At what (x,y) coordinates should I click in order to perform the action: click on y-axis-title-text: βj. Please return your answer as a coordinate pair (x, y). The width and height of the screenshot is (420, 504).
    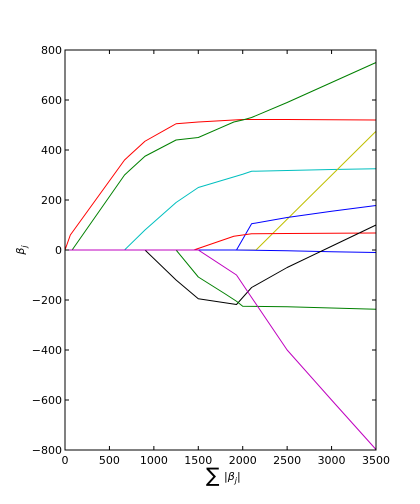
    Looking at the image, I should click on (21, 250).